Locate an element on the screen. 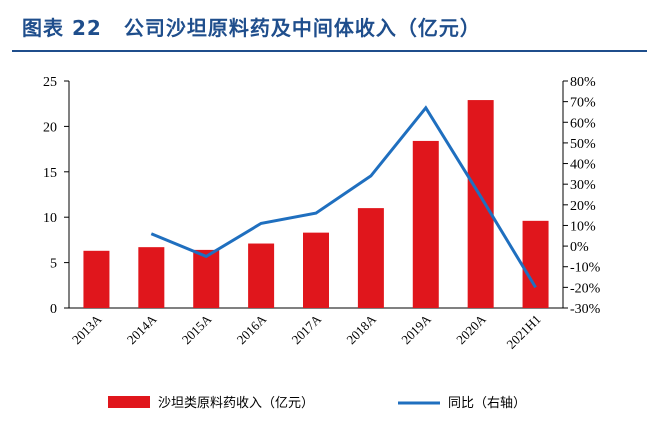 The width and height of the screenshot is (657, 422). left-tick-label: 10 is located at coordinates (50, 218).